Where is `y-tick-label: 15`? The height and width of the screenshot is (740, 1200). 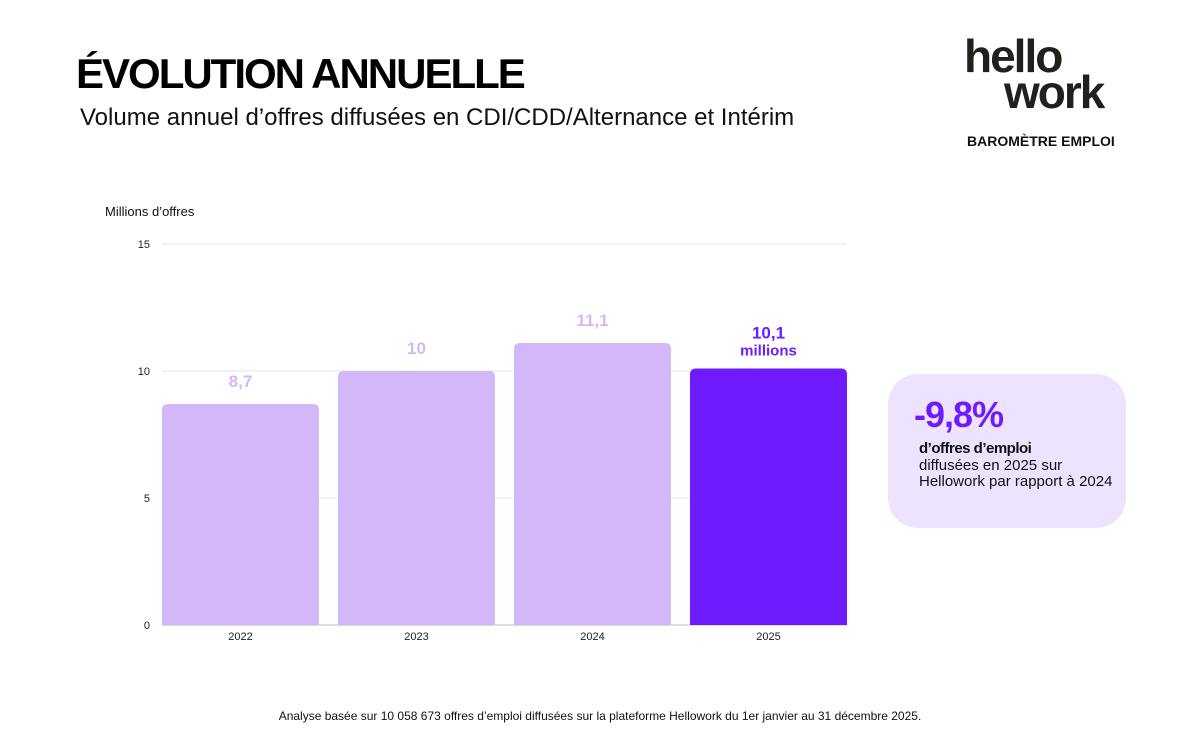
y-tick-label: 15 is located at coordinates (144, 245).